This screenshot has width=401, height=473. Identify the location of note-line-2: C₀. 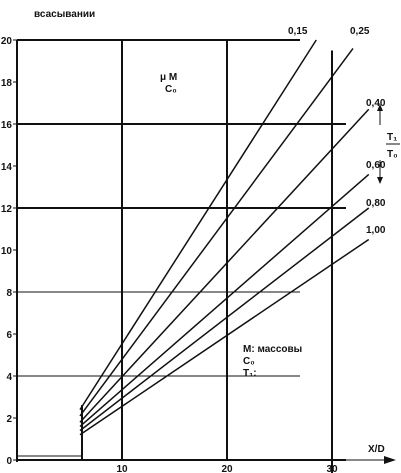
(249, 361).